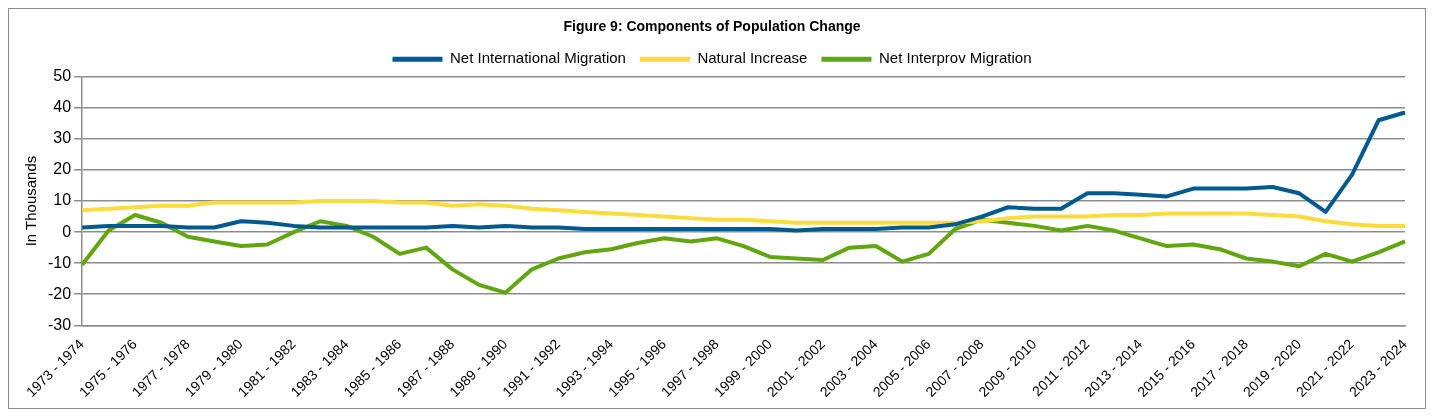 This screenshot has width=1434, height=417. I want to click on y-tick-label: 50, so click(62, 76).